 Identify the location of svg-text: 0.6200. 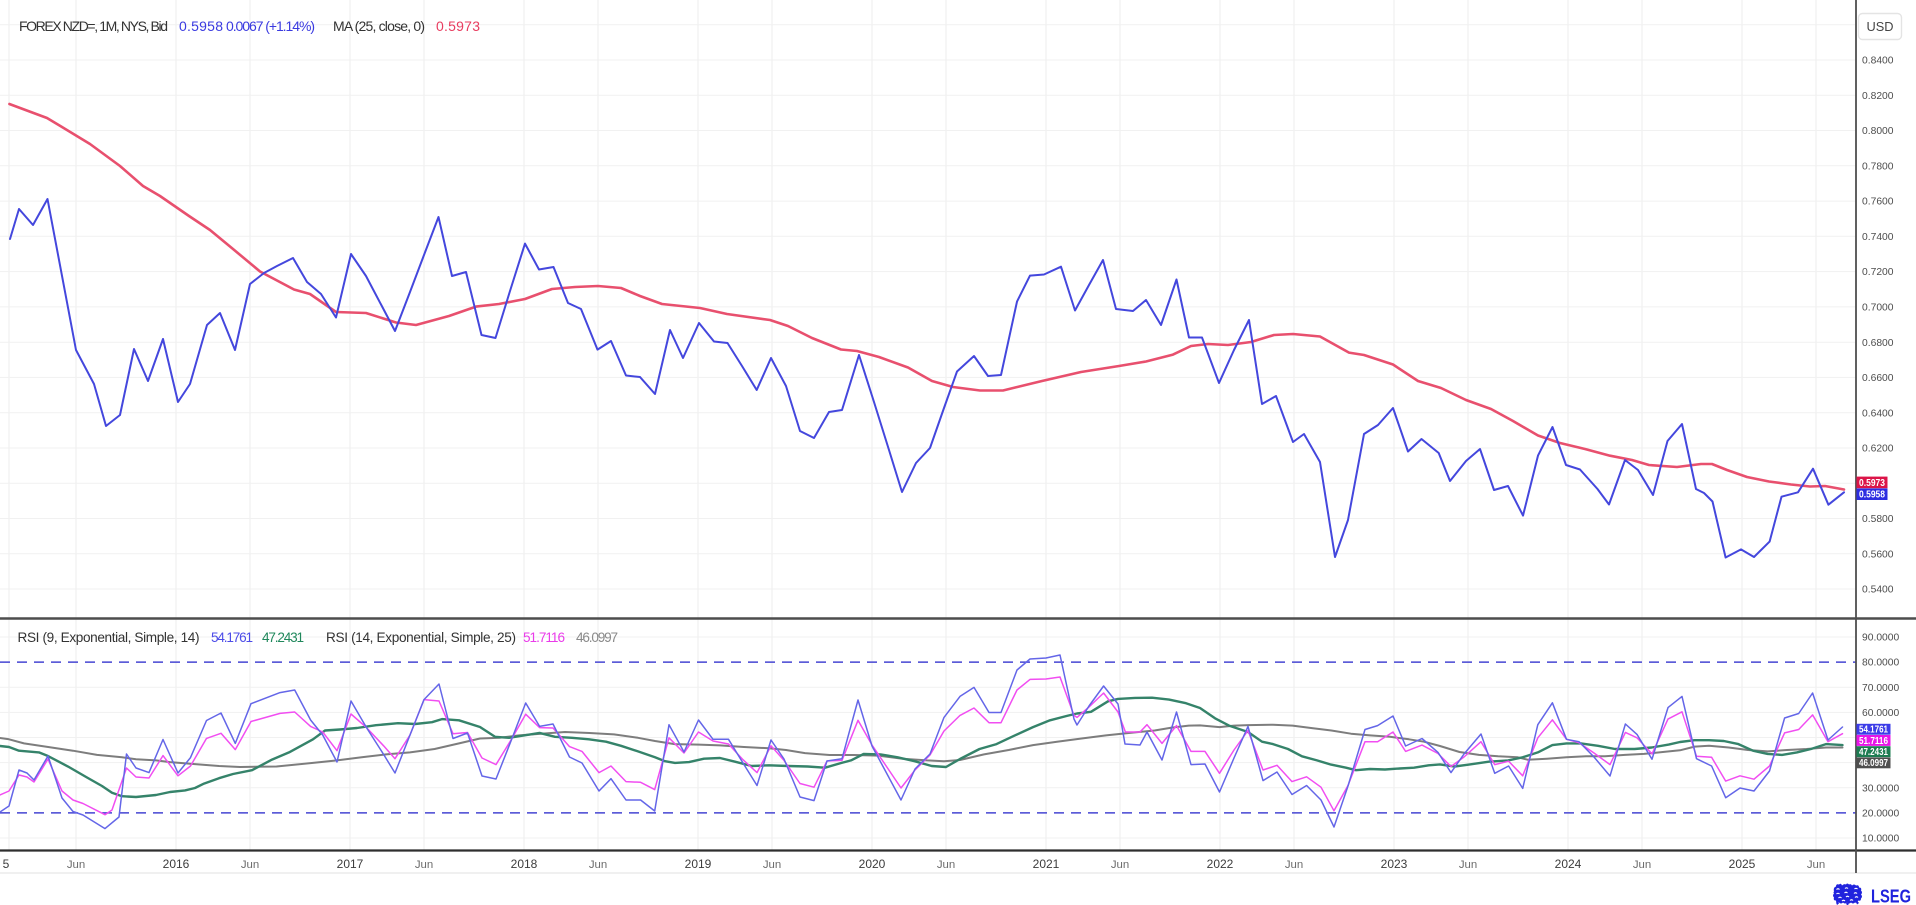
(1878, 449).